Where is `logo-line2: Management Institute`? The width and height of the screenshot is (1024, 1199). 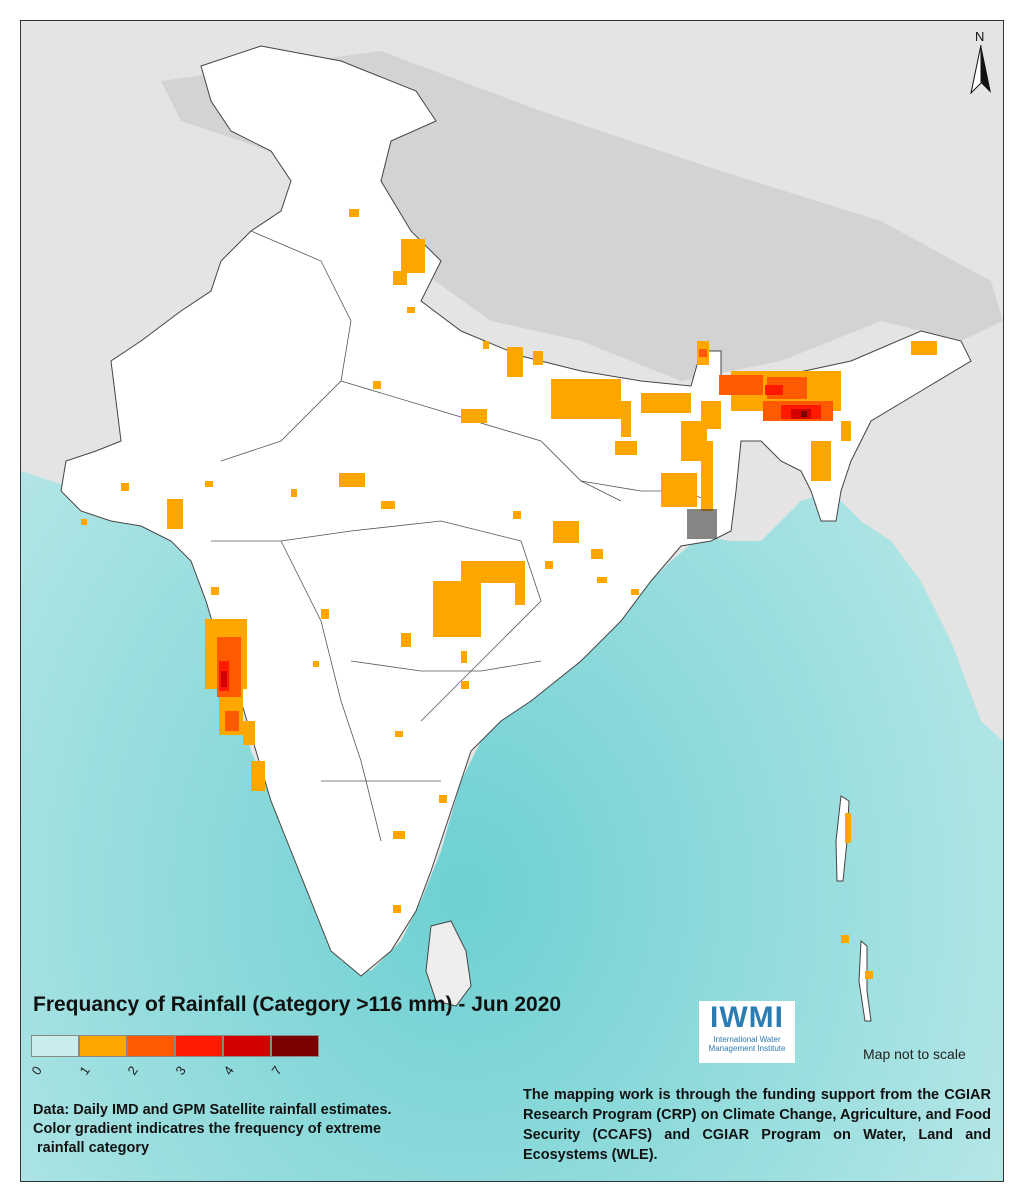
logo-line2: Management Institute is located at coordinates (747, 1048).